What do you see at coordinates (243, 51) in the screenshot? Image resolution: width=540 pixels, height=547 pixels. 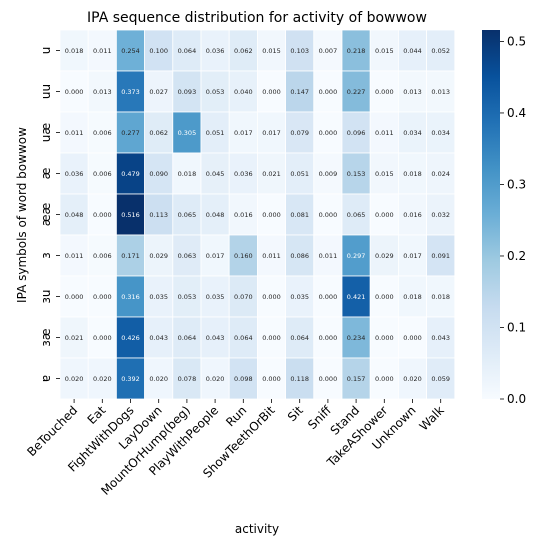 I see `cell-value-label: 0.062` at bounding box center [243, 51].